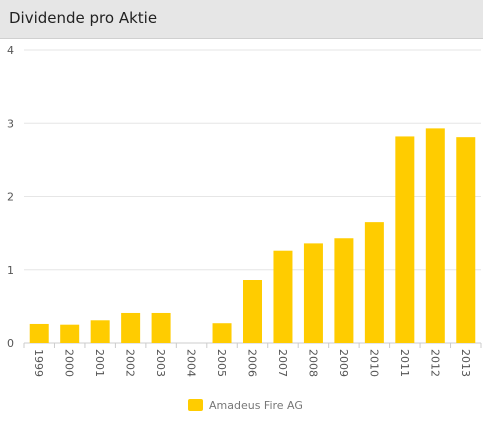  Describe the element at coordinates (10, 343) in the screenshot. I see `y-tick-label: 0` at that location.